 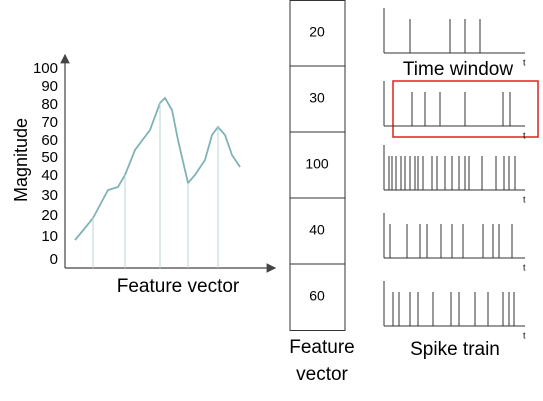 What do you see at coordinates (45, 68) in the screenshot?
I see `y-tick-label: 100` at bounding box center [45, 68].